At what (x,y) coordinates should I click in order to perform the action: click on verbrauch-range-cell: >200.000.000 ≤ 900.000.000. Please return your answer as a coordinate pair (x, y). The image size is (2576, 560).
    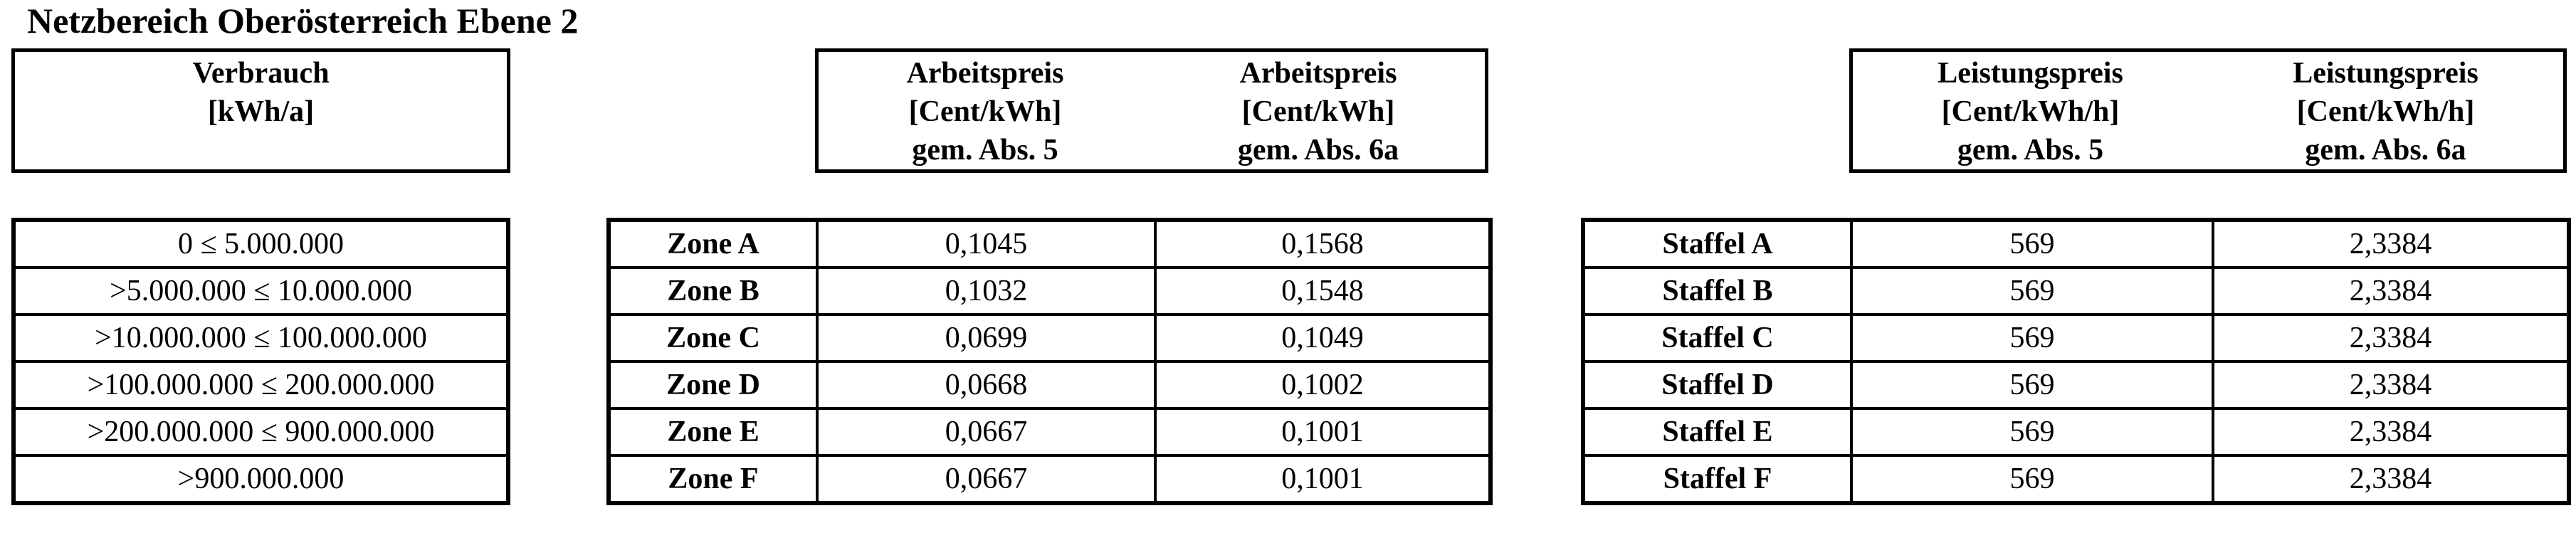
    Looking at the image, I should click on (261, 432).